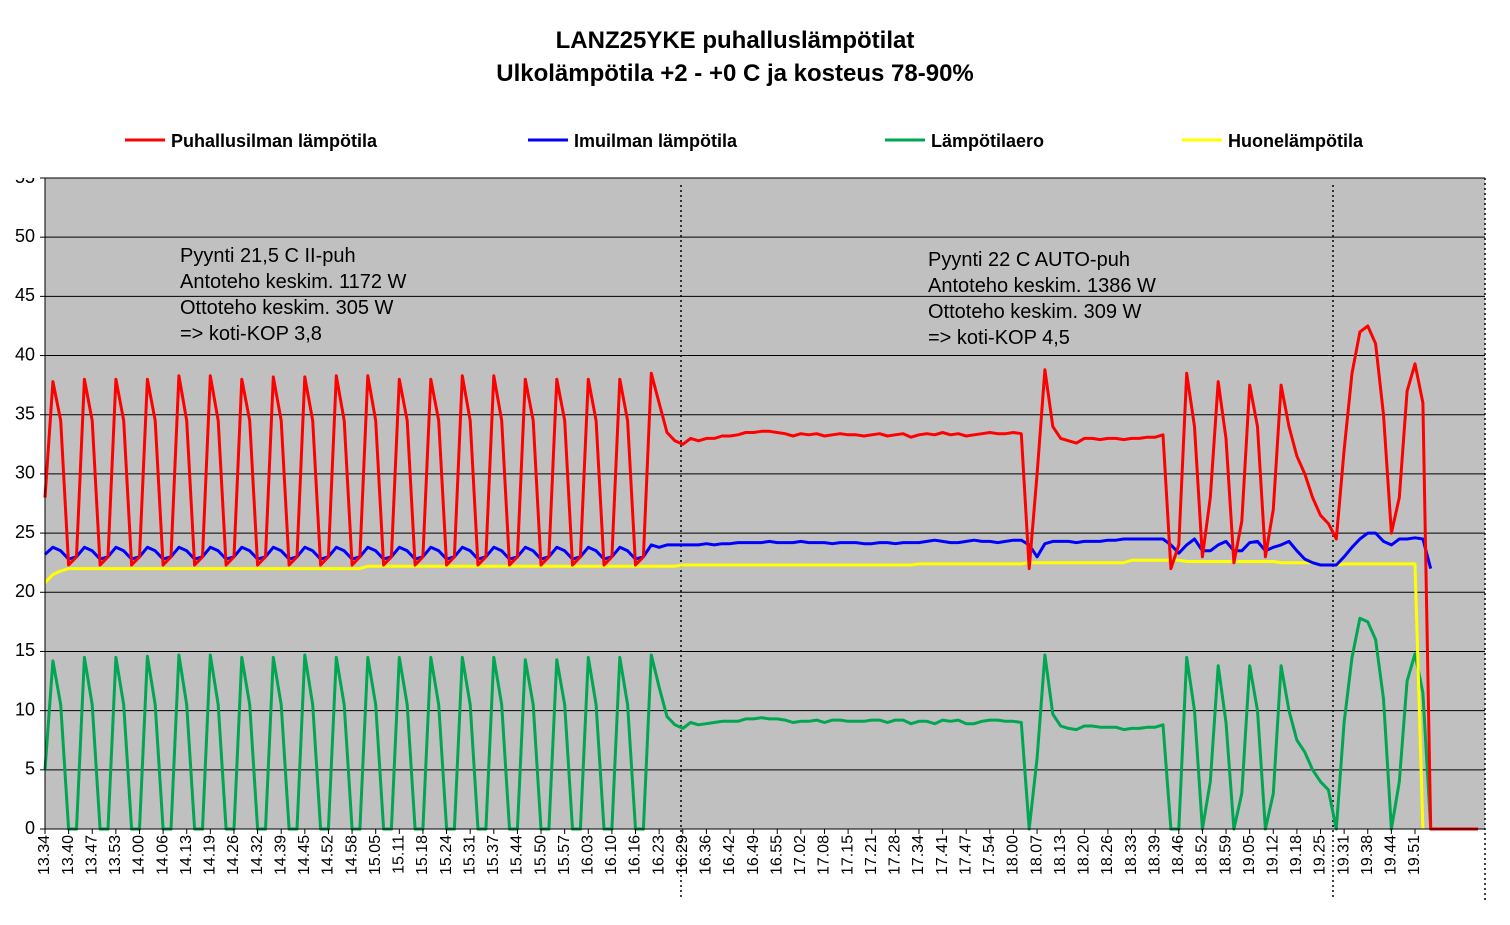 The image size is (1510, 925). What do you see at coordinates (30, 769) in the screenshot?
I see `y-tick-label: 5` at bounding box center [30, 769].